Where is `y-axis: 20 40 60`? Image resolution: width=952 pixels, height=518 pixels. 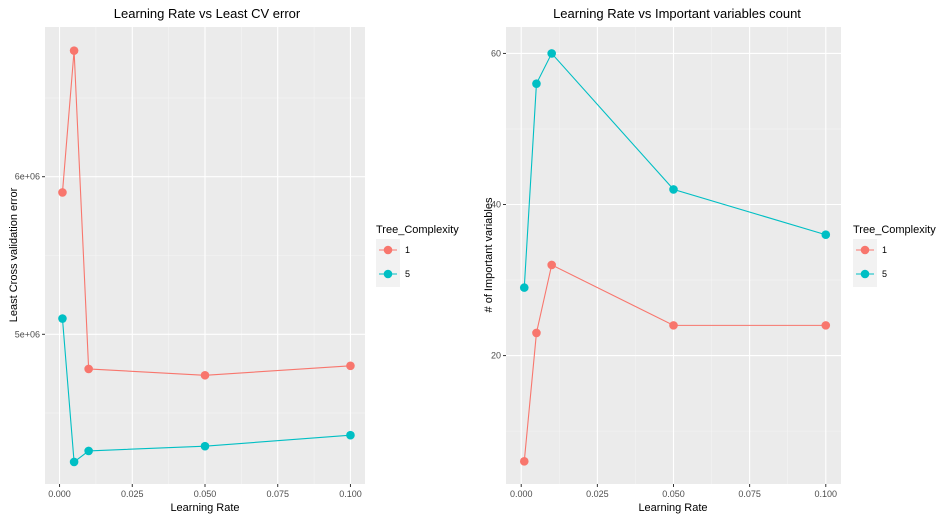
y-axis: 20 40 60 is located at coordinates (498, 204).